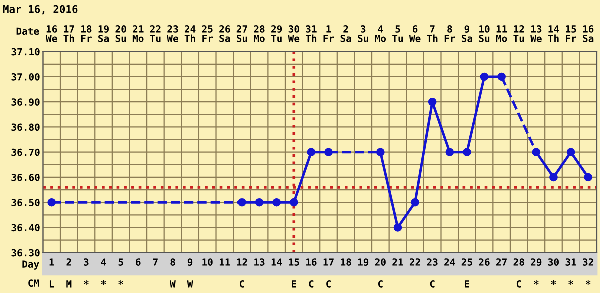  What do you see at coordinates (346, 262) in the screenshot?
I see `x-tick-label: 18` at bounding box center [346, 262].